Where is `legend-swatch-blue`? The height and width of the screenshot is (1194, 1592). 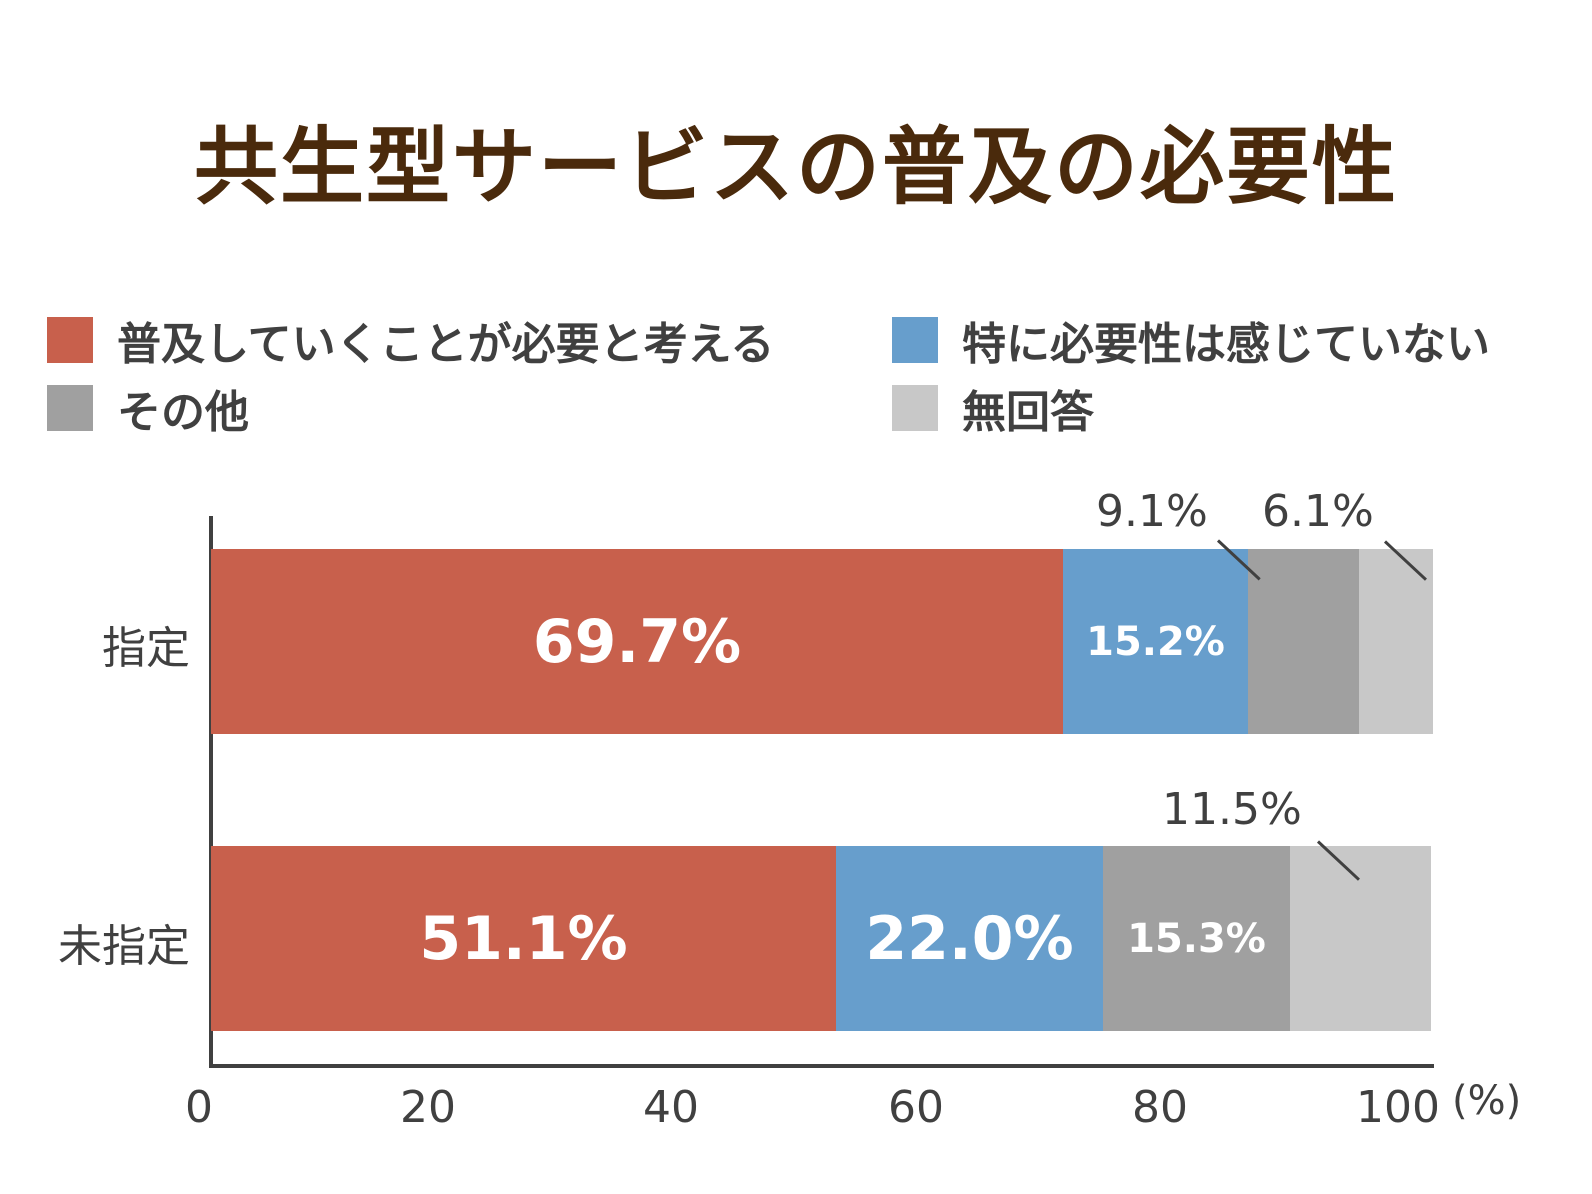
legend-swatch-blue is located at coordinates (915, 340).